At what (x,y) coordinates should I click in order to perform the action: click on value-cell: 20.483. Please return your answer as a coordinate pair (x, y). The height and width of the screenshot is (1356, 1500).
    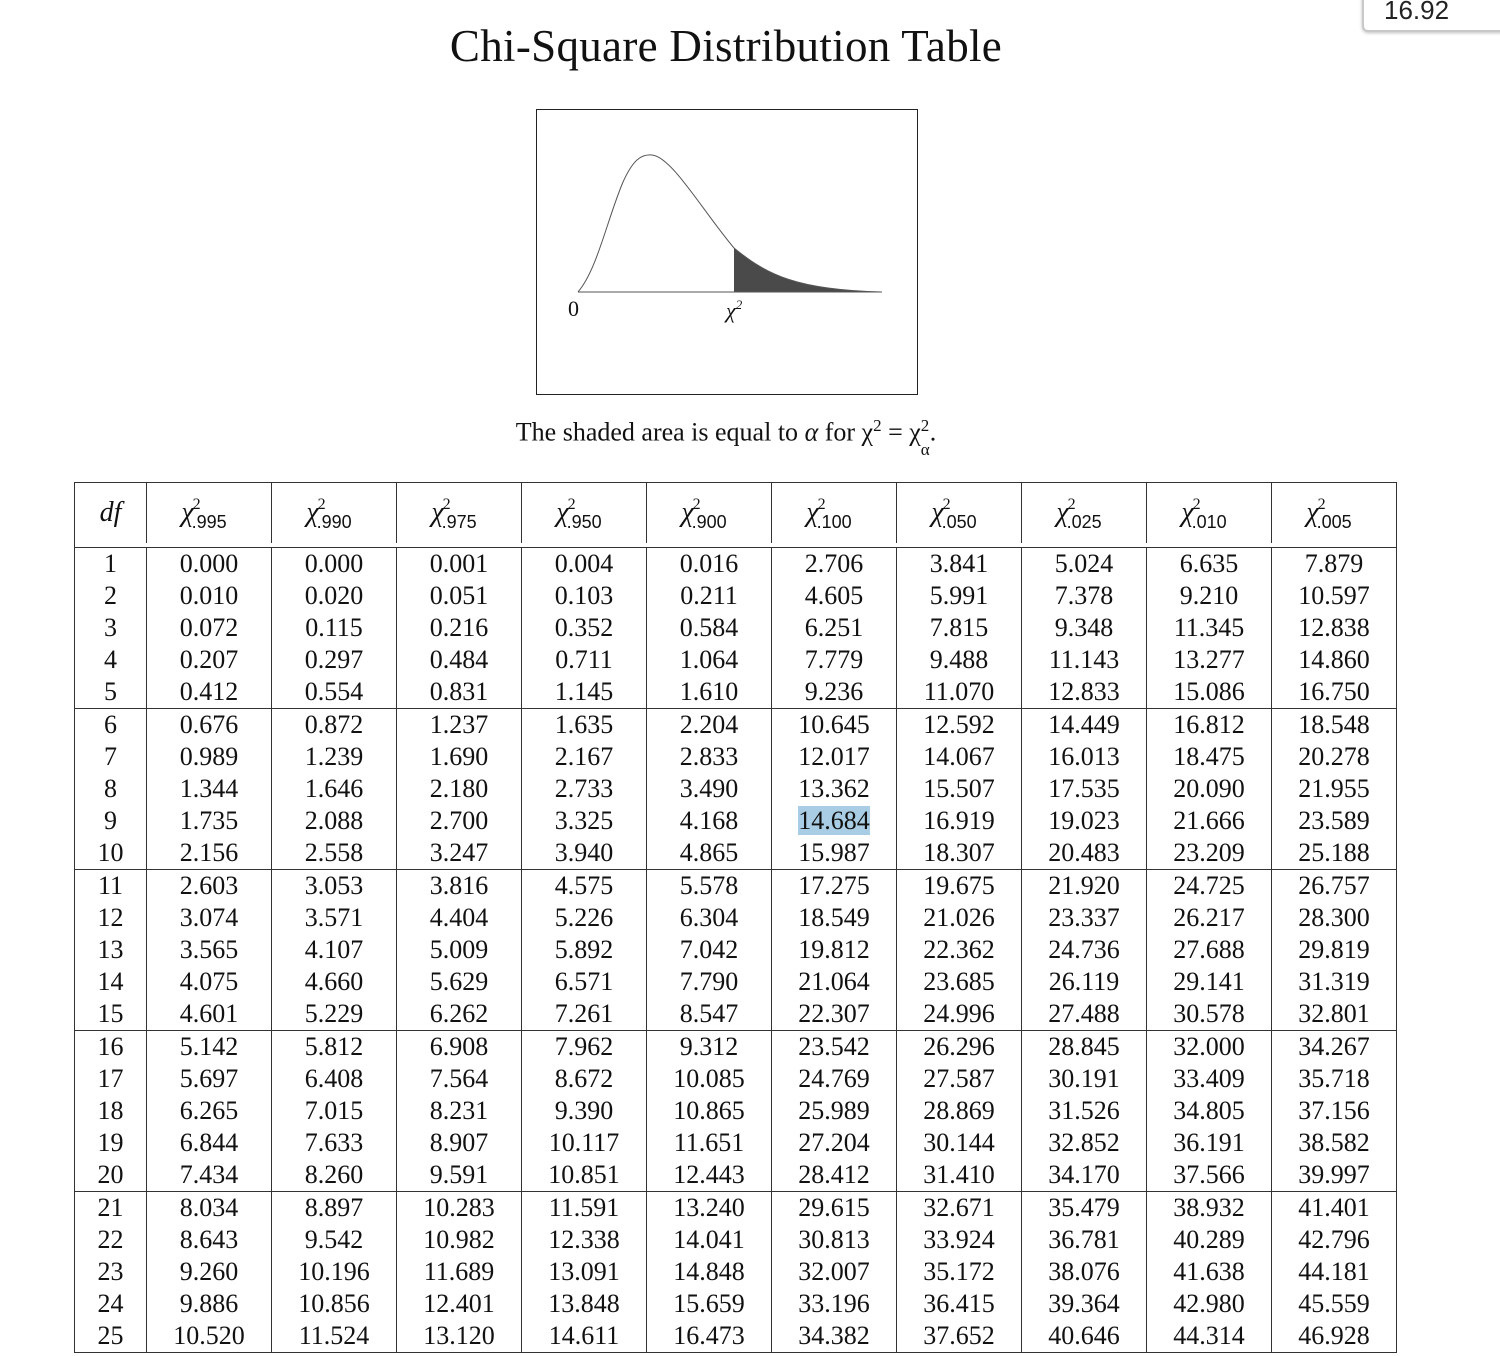
    Looking at the image, I should click on (1084, 853).